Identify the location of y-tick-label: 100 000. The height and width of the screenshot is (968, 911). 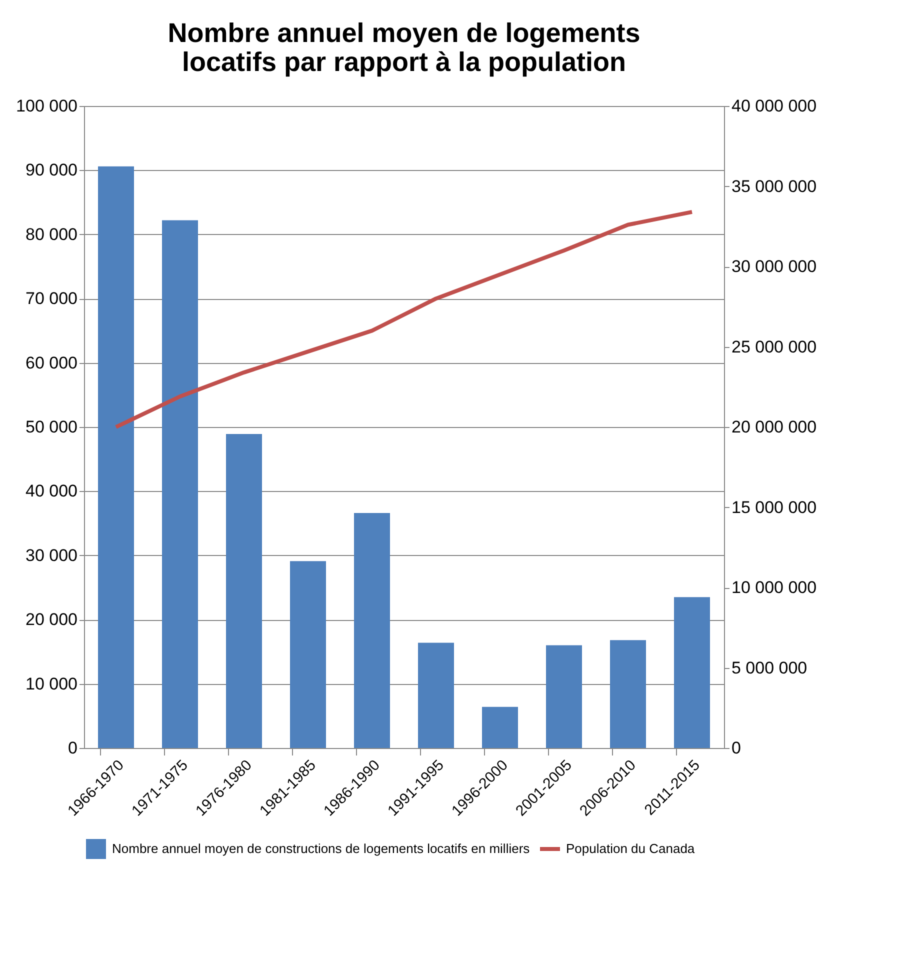
(47, 106).